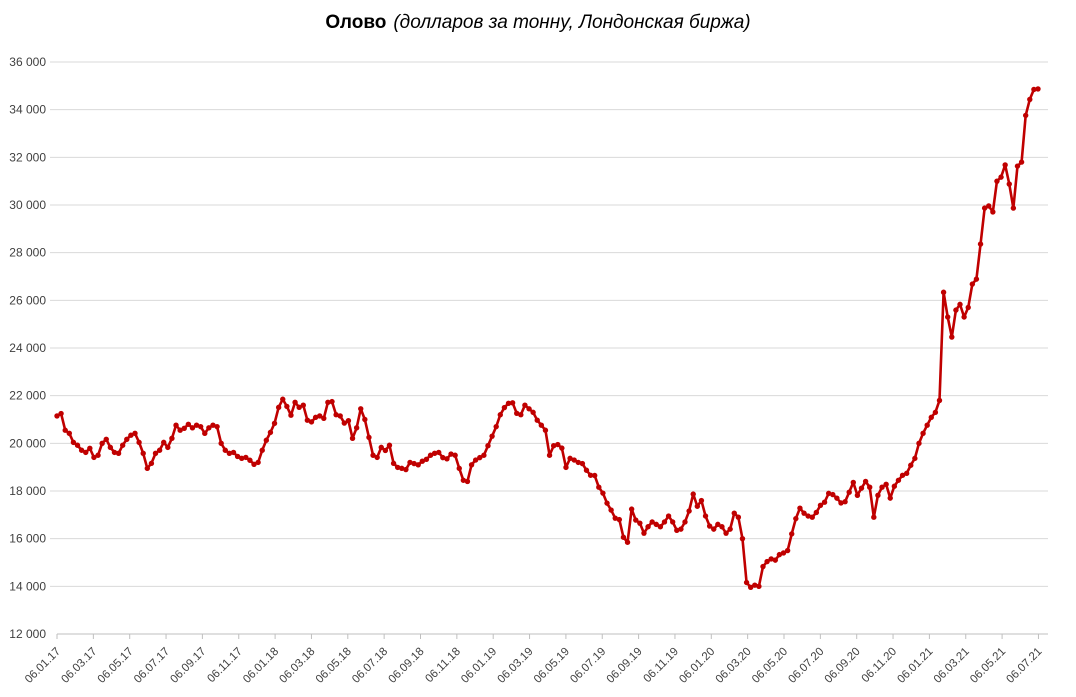 Image resolution: width=1076 pixels, height=697 pixels. What do you see at coordinates (27, 539) in the screenshot?
I see `y-axis-label: 16 000` at bounding box center [27, 539].